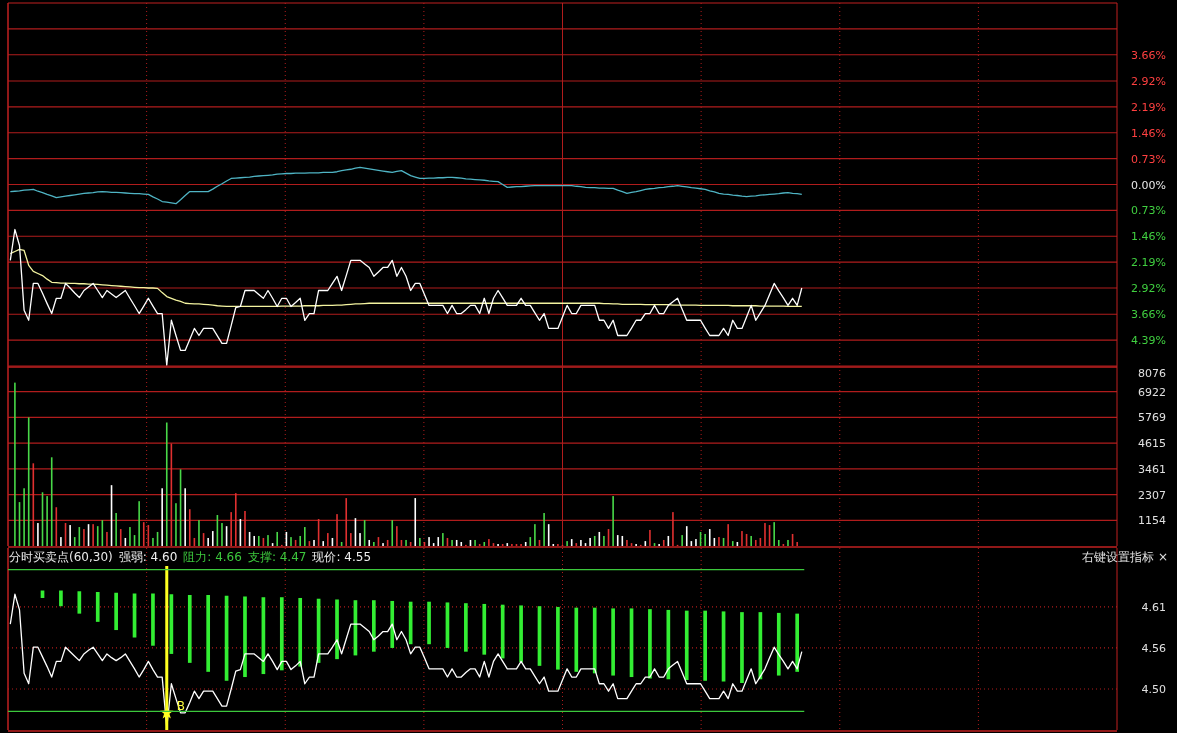 Image resolution: width=1177 pixels, height=733 pixels. I want to click on y-tick-label: 8076, so click(1152, 373).